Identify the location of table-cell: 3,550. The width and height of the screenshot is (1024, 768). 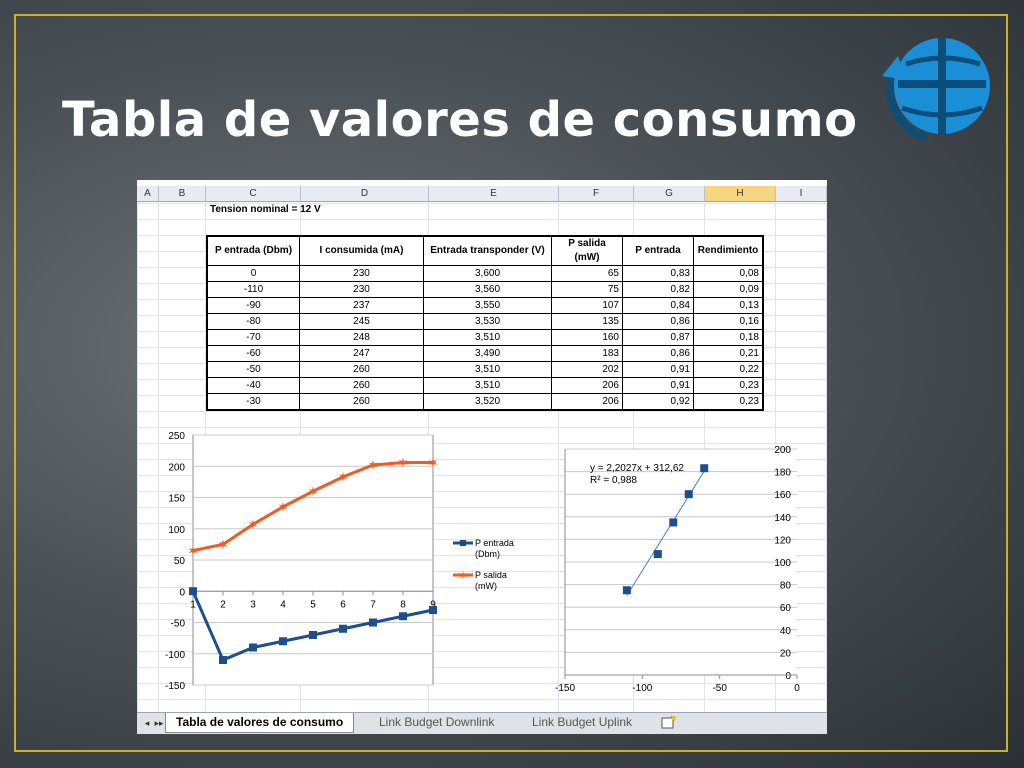
(487, 305).